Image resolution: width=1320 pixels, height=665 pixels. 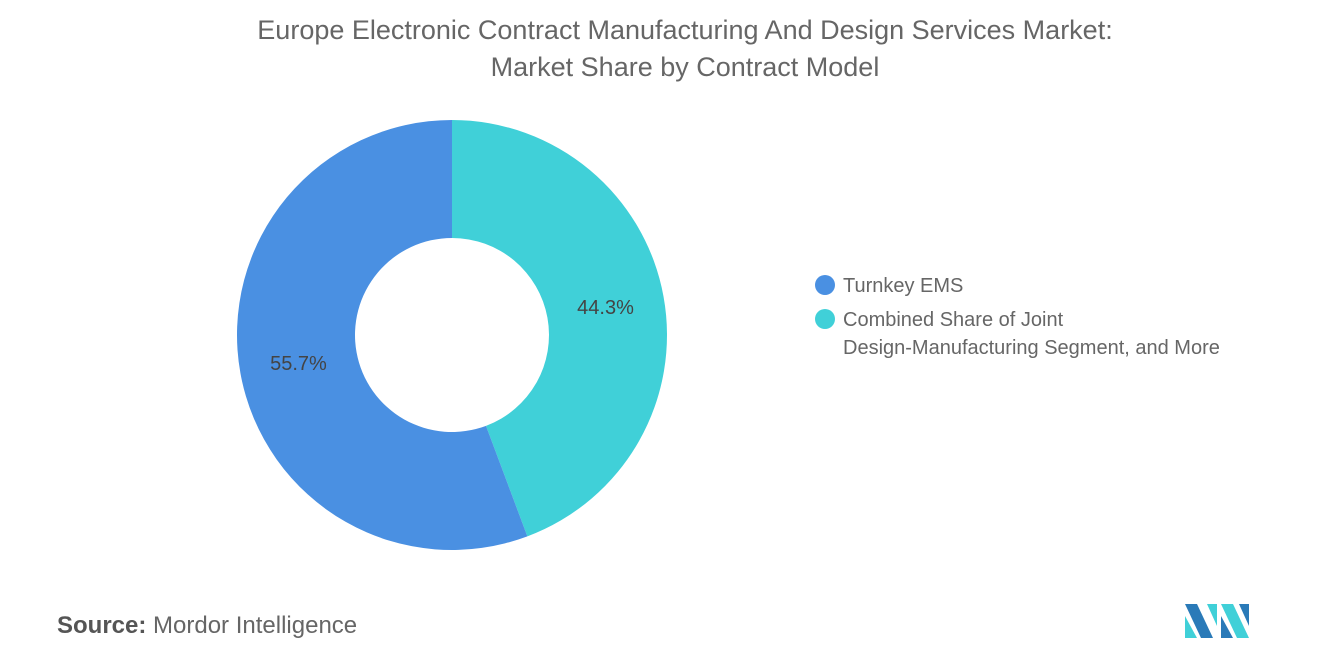 I want to click on data-label-1: 44.3%, so click(x=605, y=308).